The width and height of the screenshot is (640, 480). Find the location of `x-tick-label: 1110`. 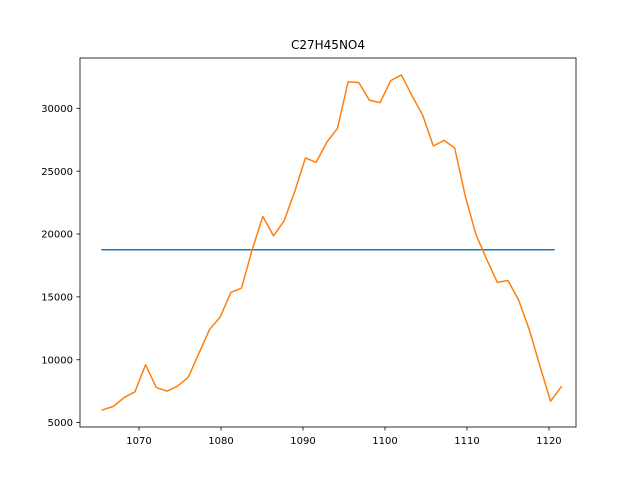

x-tick-label: 1110 is located at coordinates (466, 441).